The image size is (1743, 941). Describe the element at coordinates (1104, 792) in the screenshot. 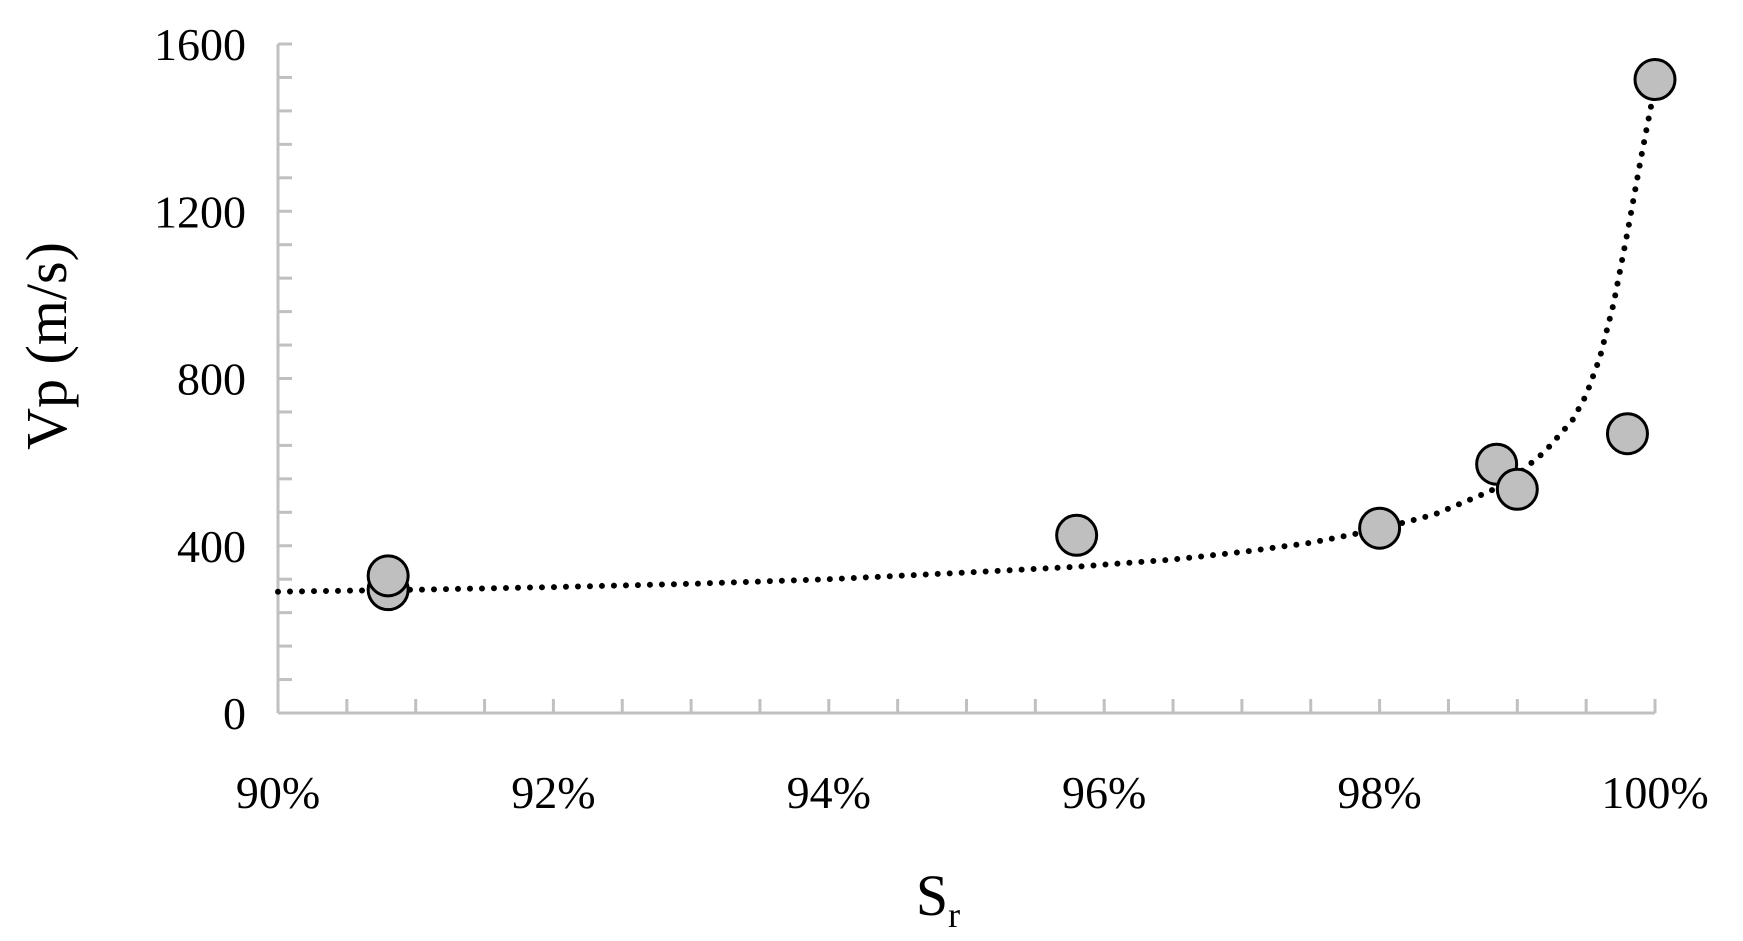

I see `x-tick-label: 96%` at that location.